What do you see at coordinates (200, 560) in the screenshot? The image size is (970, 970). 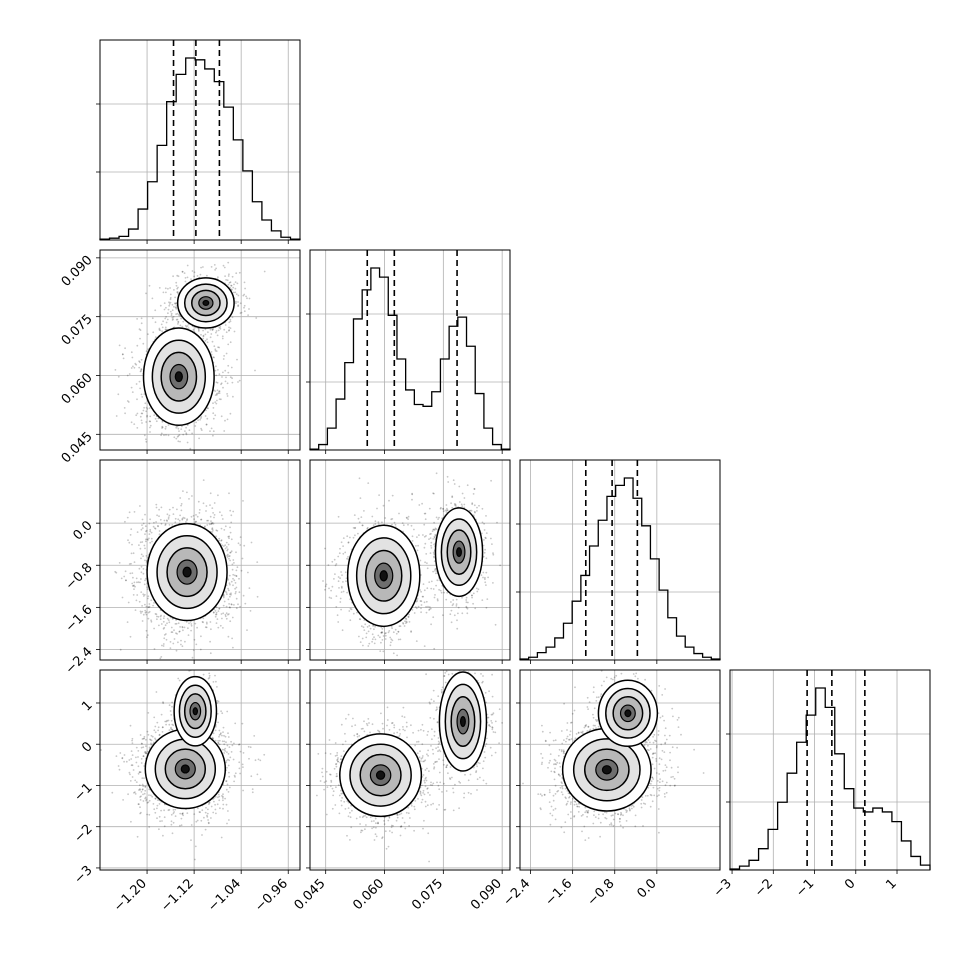 I see `panel-frame` at bounding box center [200, 560].